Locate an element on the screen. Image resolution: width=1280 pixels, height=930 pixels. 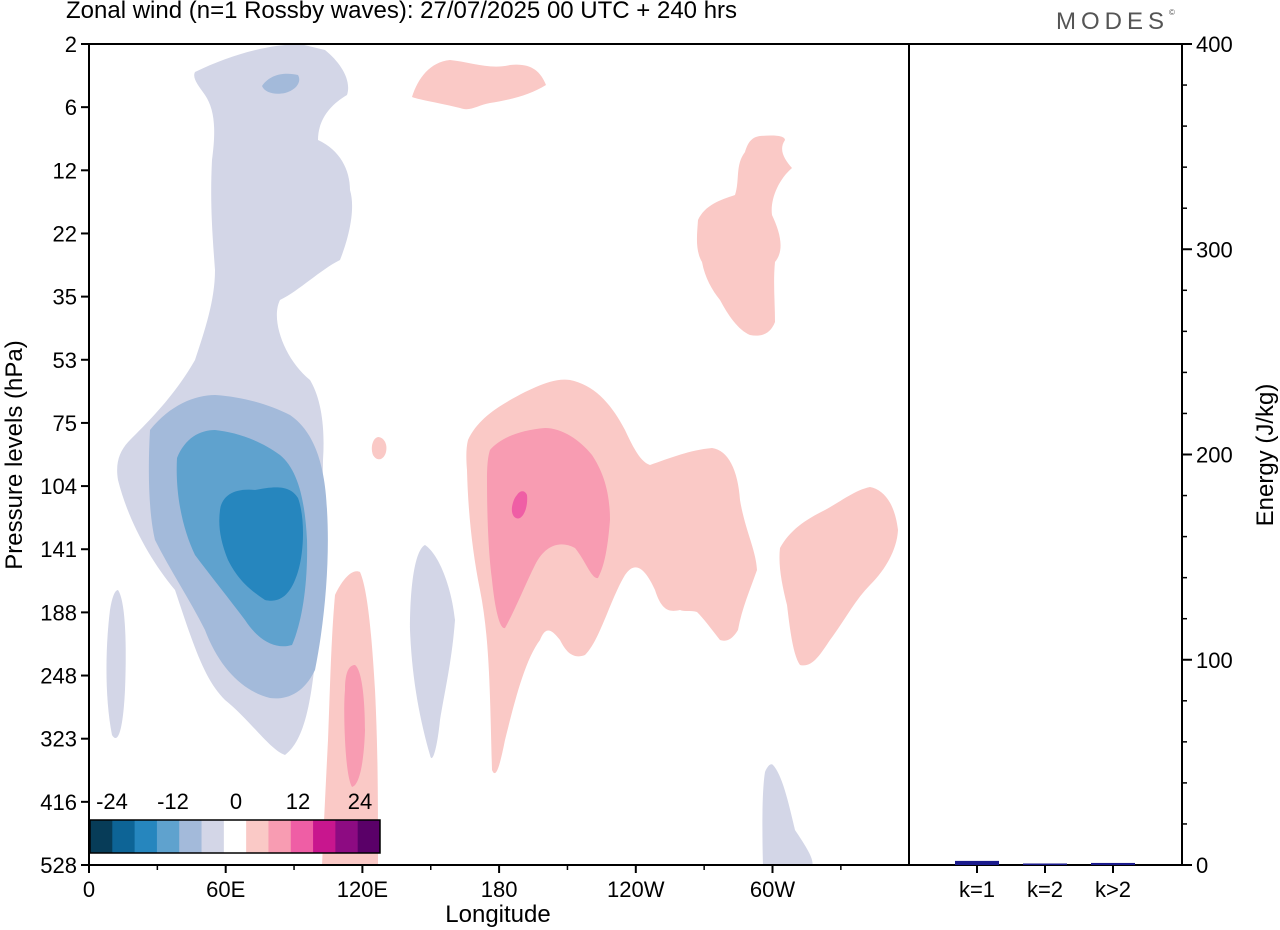
energy-category-axis: k=1 k=2 k>2 is located at coordinates (1045, 883).